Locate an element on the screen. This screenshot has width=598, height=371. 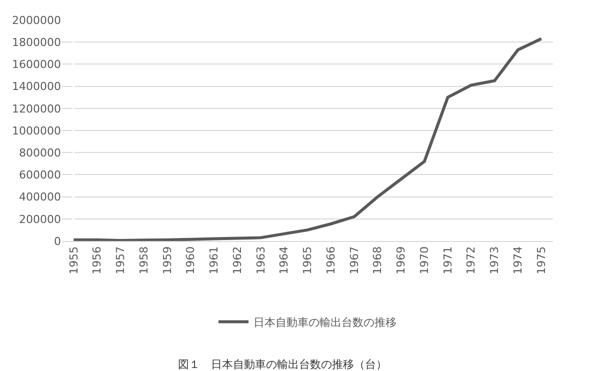
y-tick-label: 400000 is located at coordinates (40, 197).